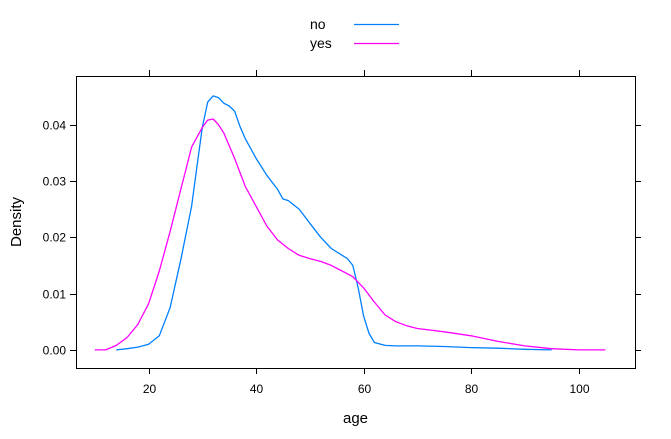 The width and height of the screenshot is (671, 439). I want to click on legend: no yes, so click(354, 33).